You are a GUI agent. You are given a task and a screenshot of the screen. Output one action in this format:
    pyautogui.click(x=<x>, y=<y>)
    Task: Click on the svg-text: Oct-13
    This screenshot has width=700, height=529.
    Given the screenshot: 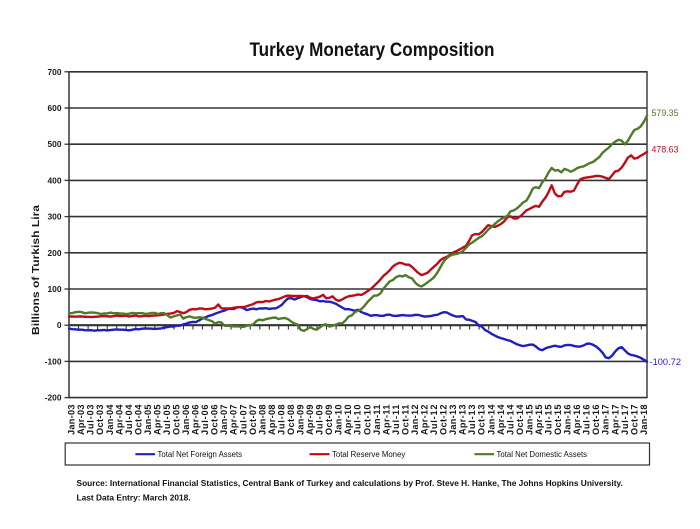 What is the action you would take?
    pyautogui.click(x=482, y=420)
    